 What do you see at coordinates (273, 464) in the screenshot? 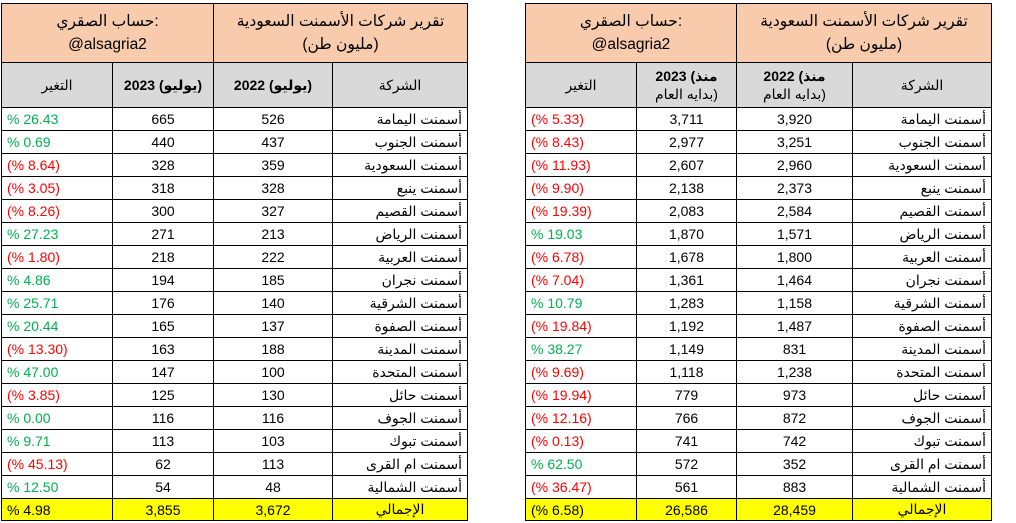
I see `value-2022-cell: 113` at bounding box center [273, 464].